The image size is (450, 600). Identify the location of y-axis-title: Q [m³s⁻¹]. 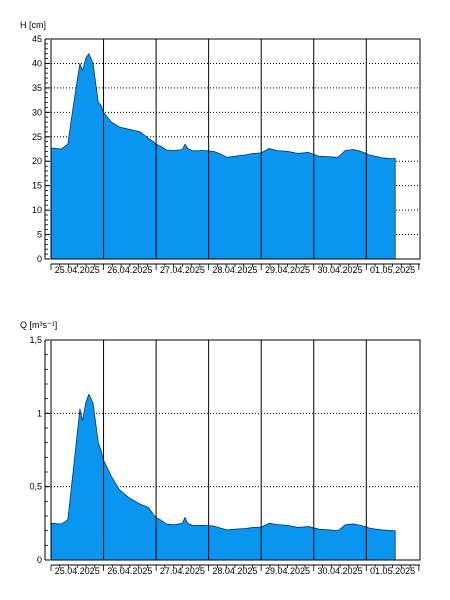
(38, 325).